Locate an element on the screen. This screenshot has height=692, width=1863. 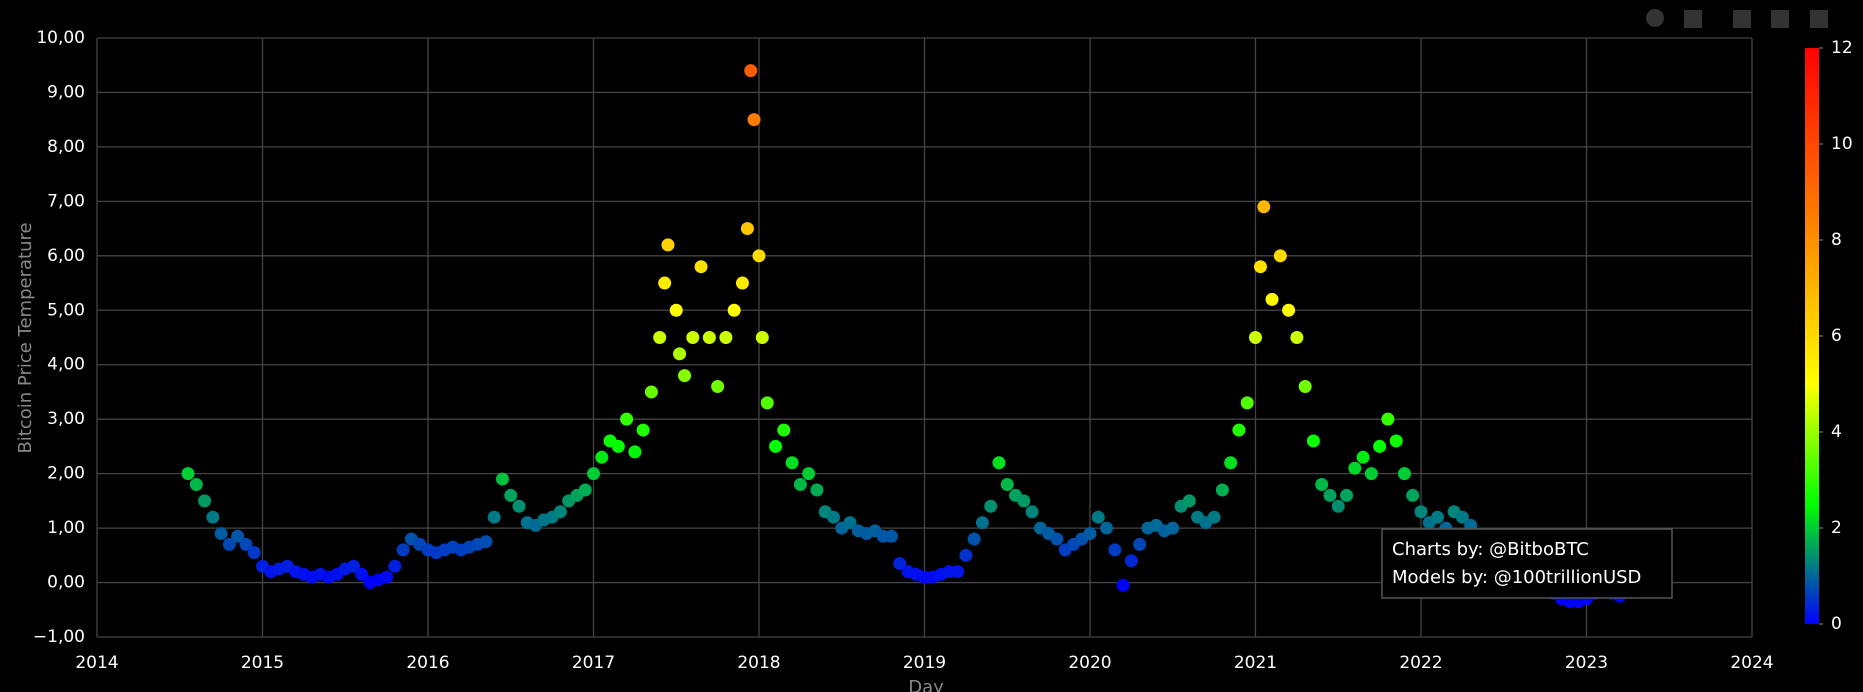
x-tick-label: 2024 is located at coordinates (1751, 663).